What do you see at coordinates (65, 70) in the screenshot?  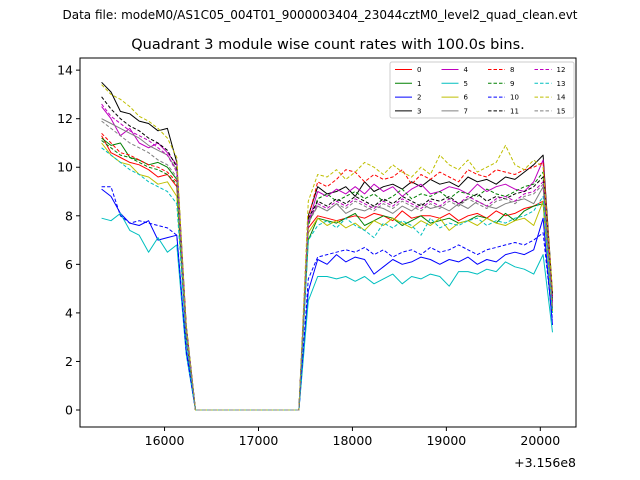 I see `y-tick-label: 14` at bounding box center [65, 70].